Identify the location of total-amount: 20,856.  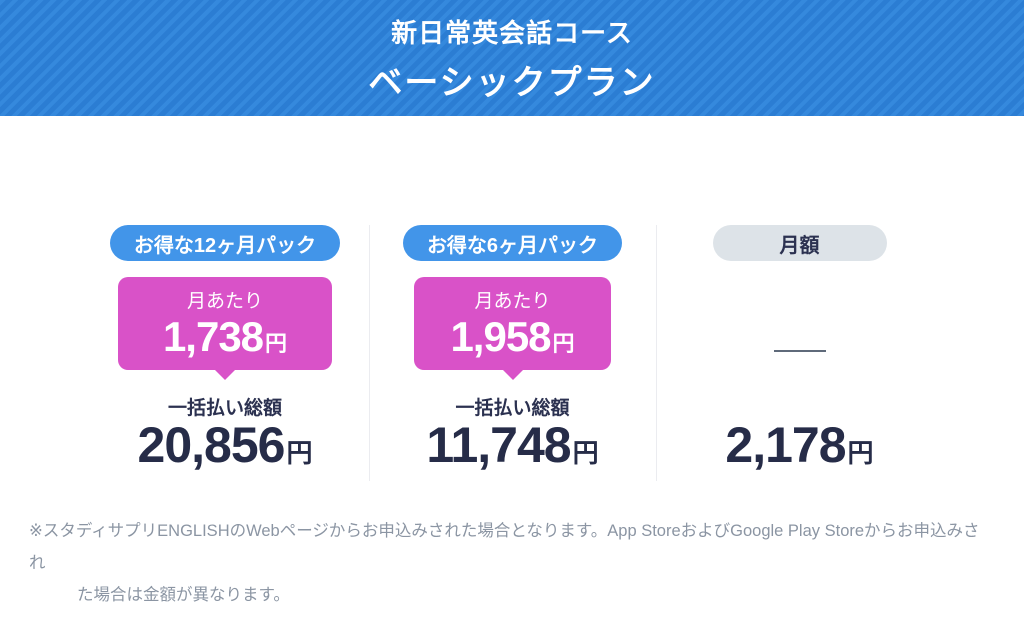
(211, 445).